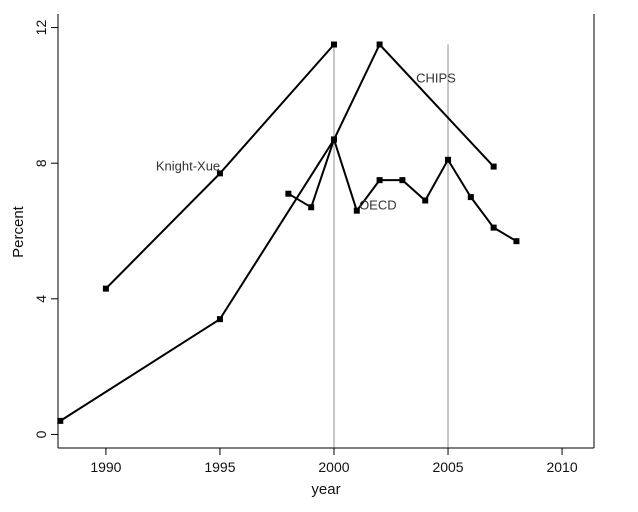  I want to click on y-axis-title: Percent, so click(18, 231).